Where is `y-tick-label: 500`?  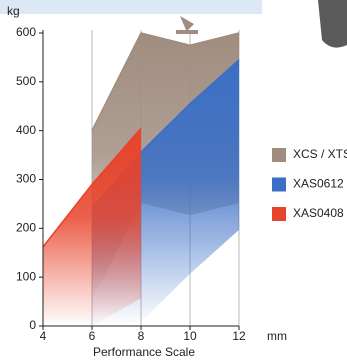
y-tick-label: 500 is located at coordinates (26, 81).